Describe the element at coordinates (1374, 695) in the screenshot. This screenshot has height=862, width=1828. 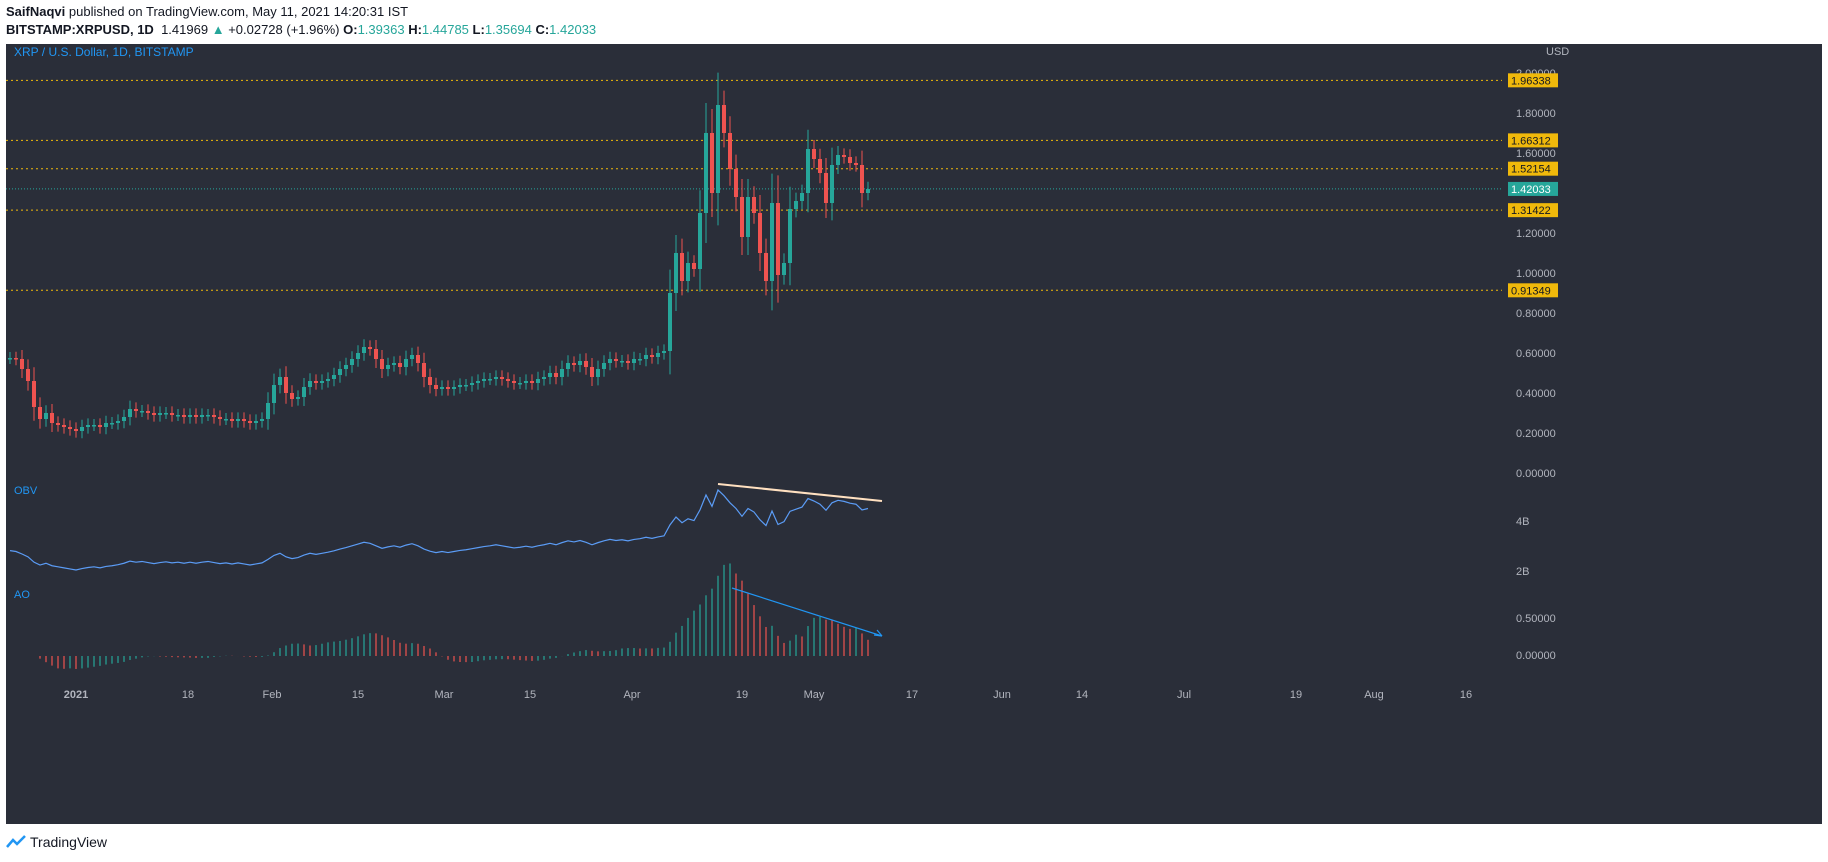
I see `x-tick-label: Aug` at that location.